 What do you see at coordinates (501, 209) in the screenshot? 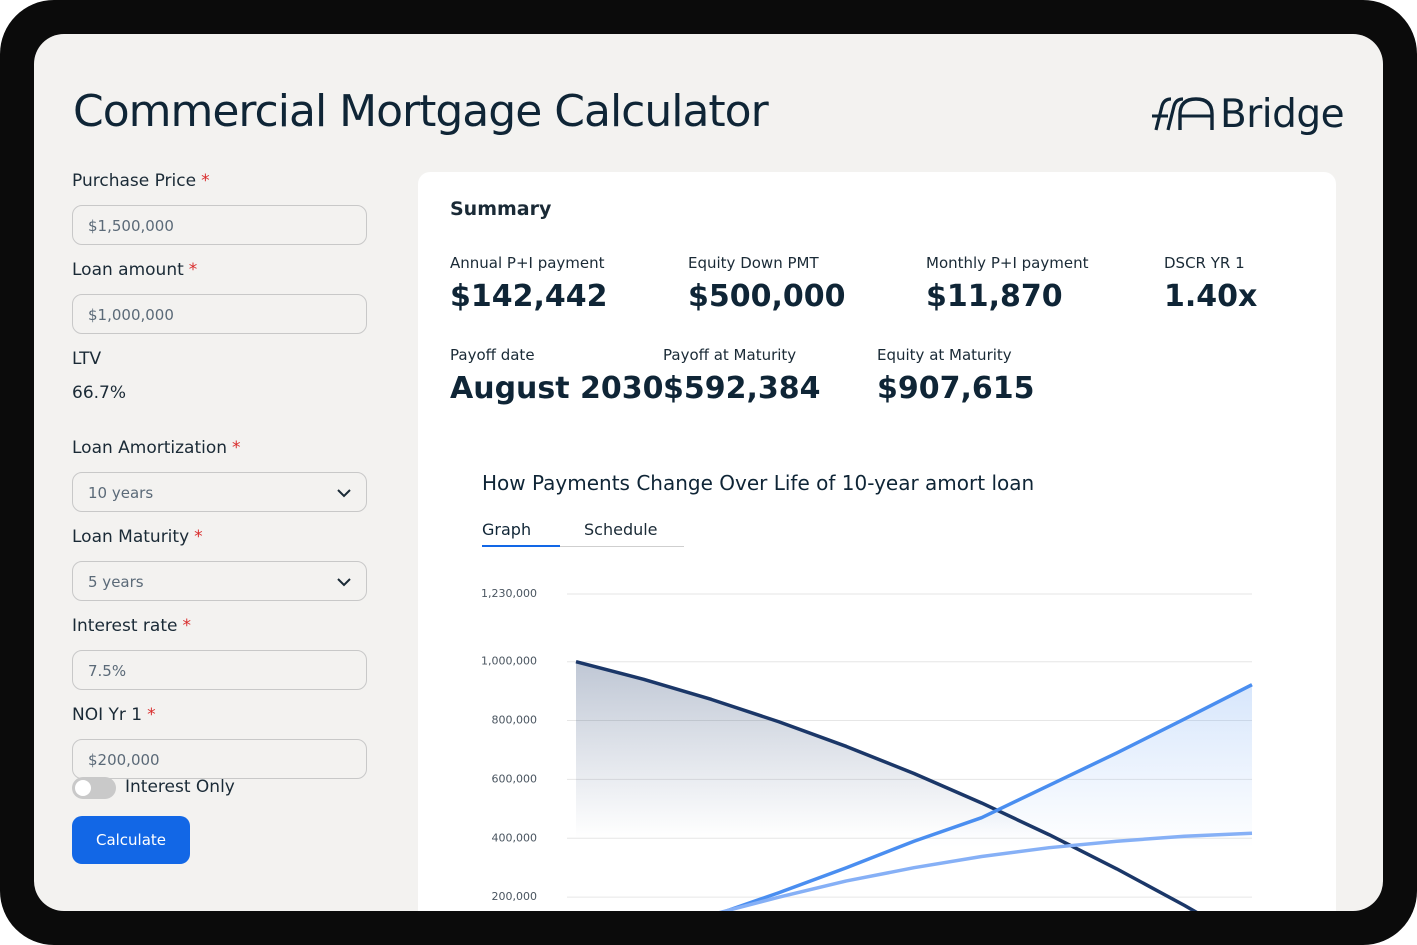
I see `summary-title: Summary` at bounding box center [501, 209].